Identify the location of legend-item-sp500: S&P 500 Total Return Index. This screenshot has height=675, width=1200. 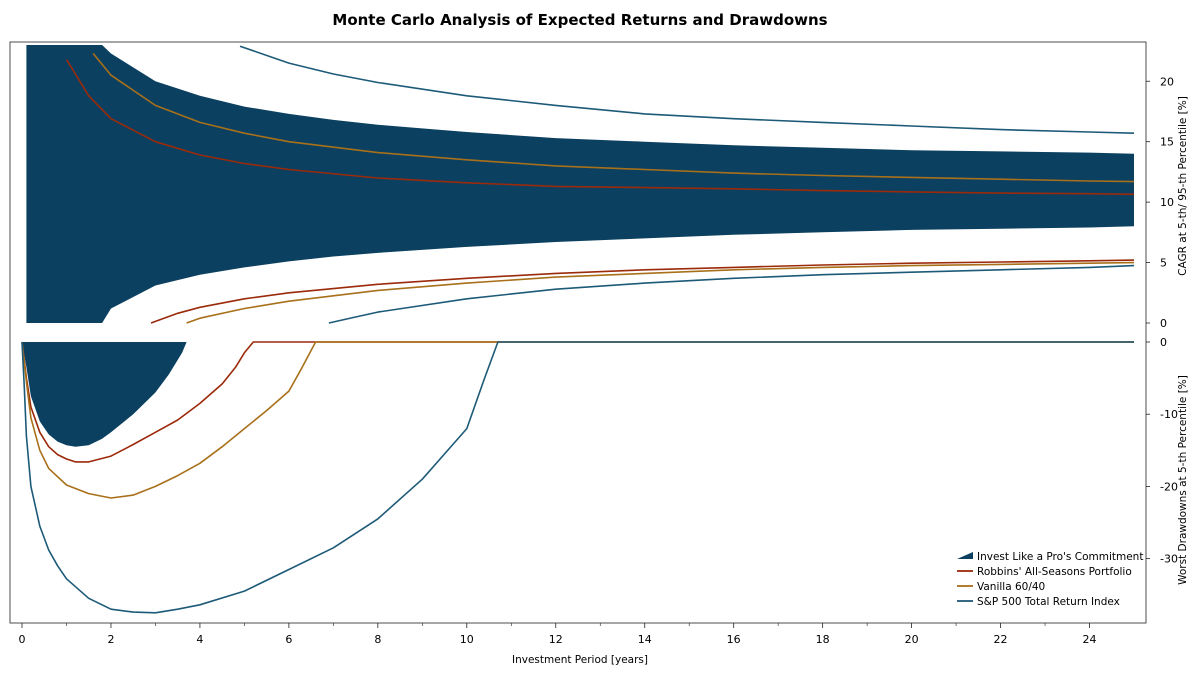
(1038, 602).